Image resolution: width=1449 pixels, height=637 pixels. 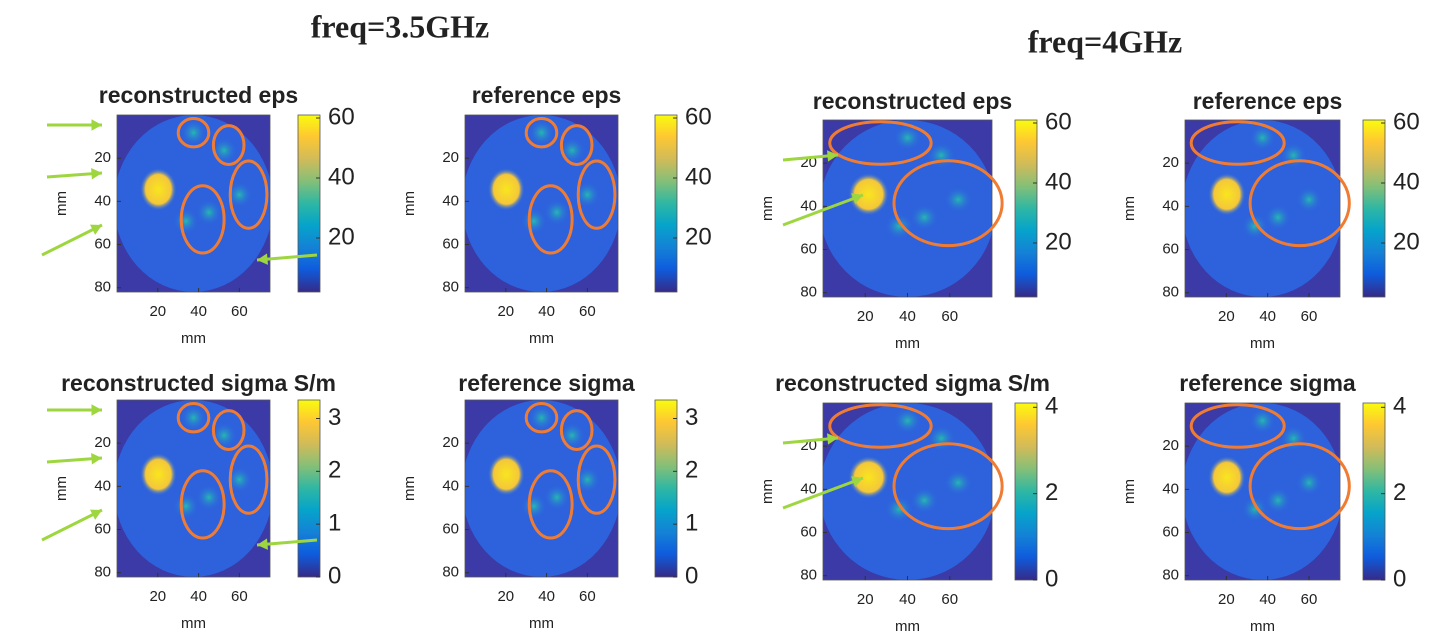 What do you see at coordinates (912, 383) in the screenshot?
I see `panel-title: reconstructed sigma S/m` at bounding box center [912, 383].